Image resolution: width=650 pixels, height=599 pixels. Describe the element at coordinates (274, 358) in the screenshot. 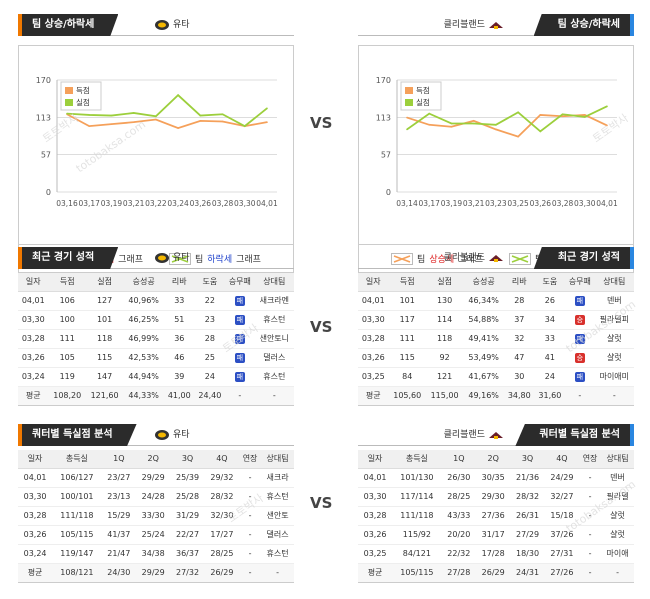

I see `table-cell: 댈러스` at that location.